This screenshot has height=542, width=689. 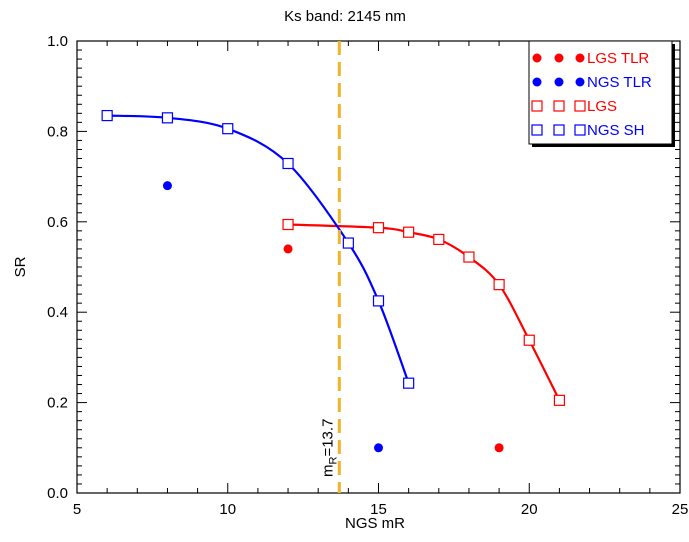 I want to click on y-tick-label: 0.4, so click(x=57, y=312).